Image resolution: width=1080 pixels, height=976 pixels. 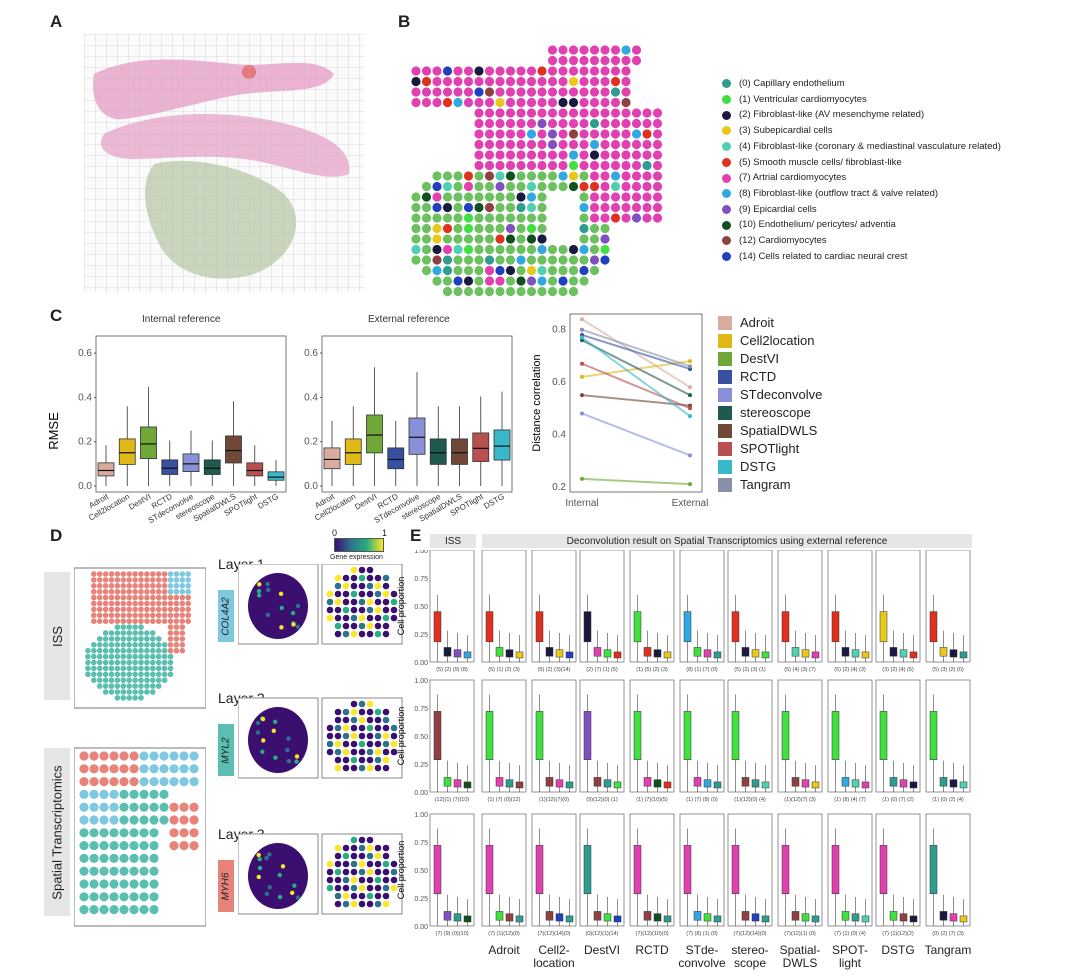 I want to click on corr-line, so click(x=636, y=481).